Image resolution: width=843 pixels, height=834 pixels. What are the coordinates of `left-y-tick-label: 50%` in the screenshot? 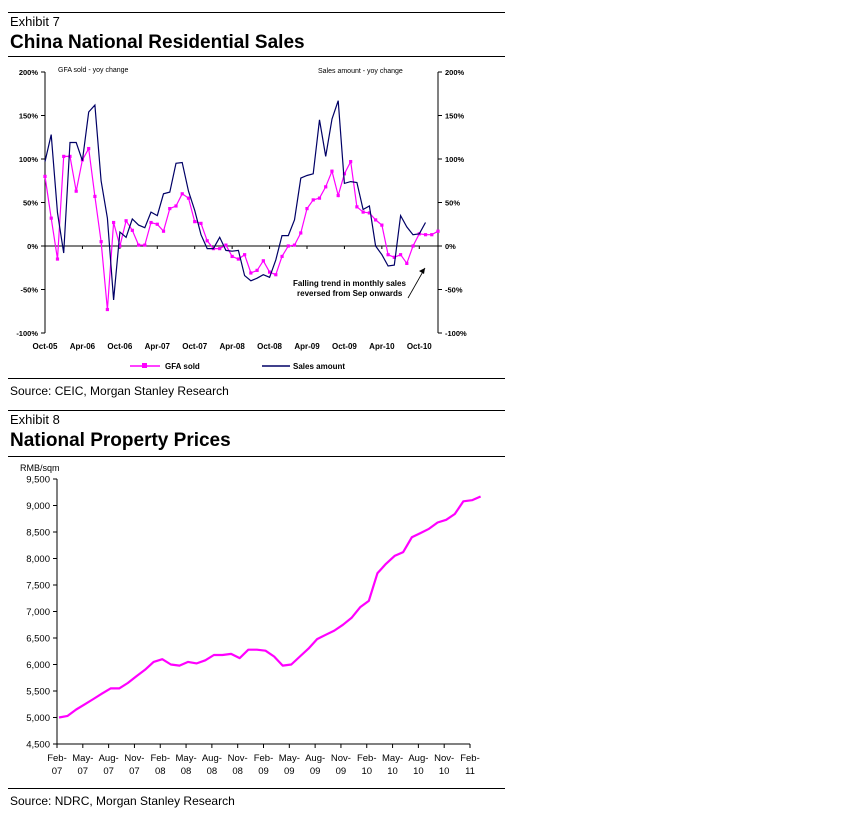 It's located at (30, 203).